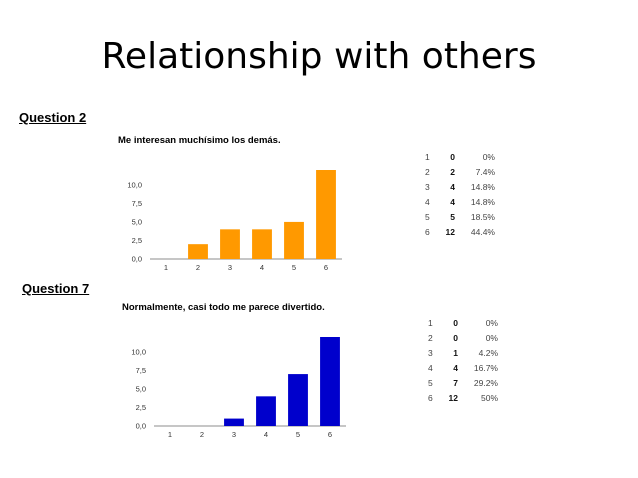 This screenshot has width=638, height=478. Describe the element at coordinates (482, 232) in the screenshot. I see `percent-cell: 44.4%` at that location.